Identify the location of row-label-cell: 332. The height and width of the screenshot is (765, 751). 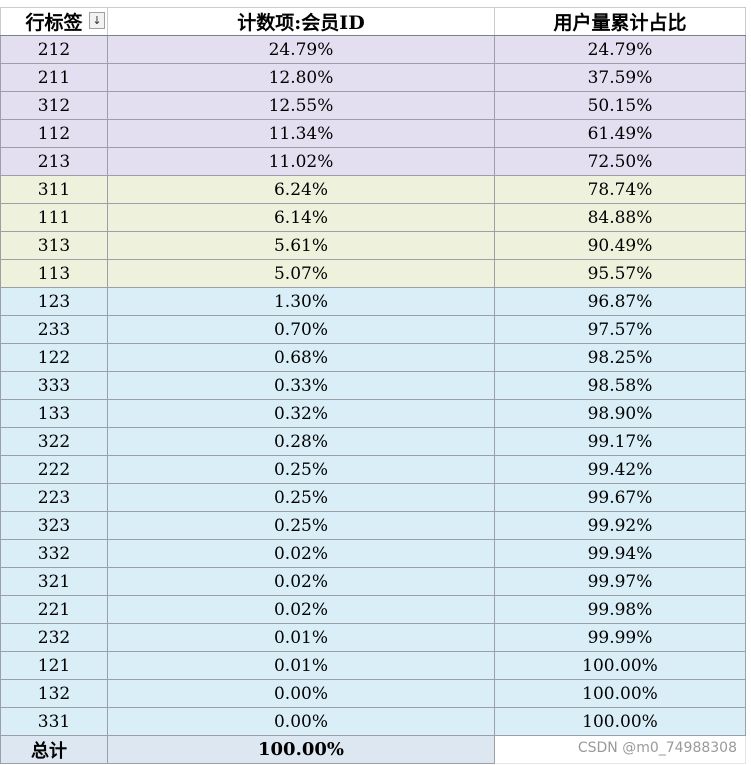
(54, 553).